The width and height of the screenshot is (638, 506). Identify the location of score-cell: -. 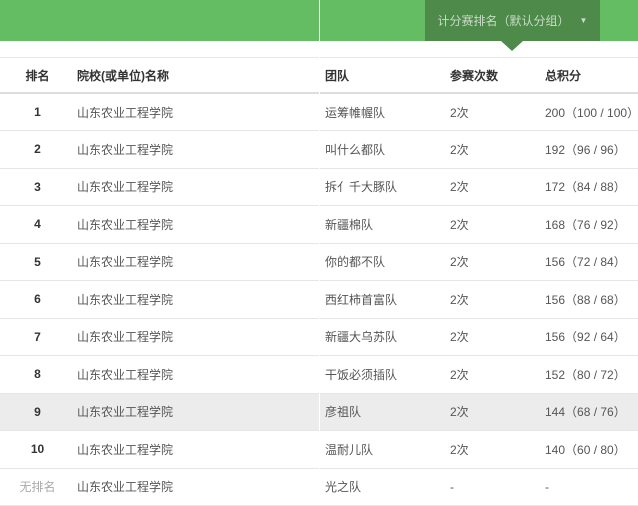
(591, 487).